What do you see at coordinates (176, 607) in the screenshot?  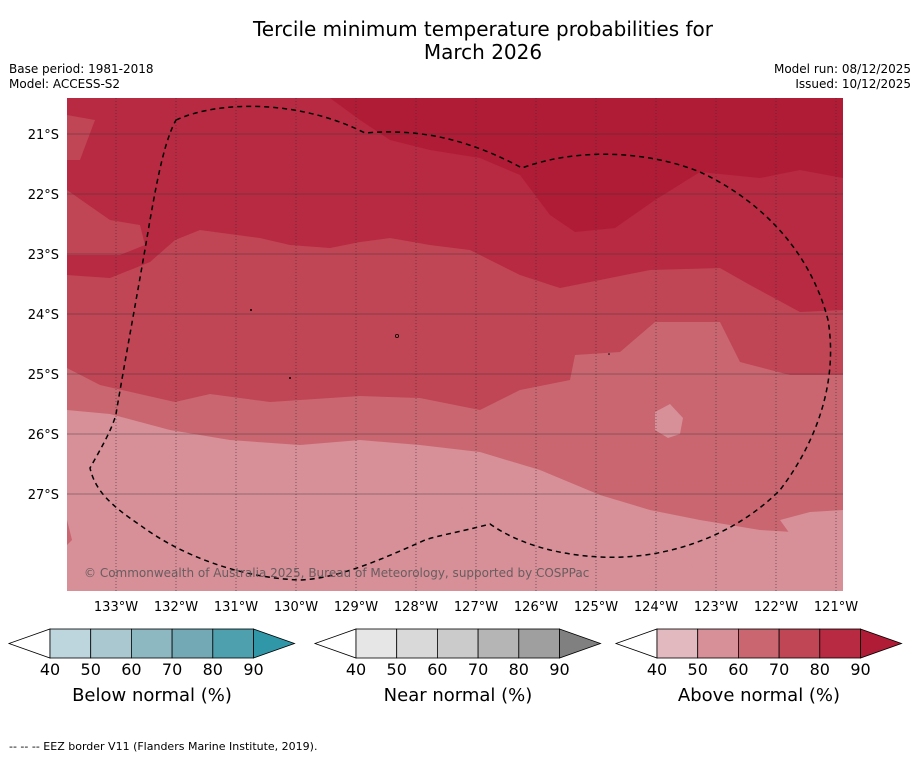 I see `lon-label: 132°W` at bounding box center [176, 607].